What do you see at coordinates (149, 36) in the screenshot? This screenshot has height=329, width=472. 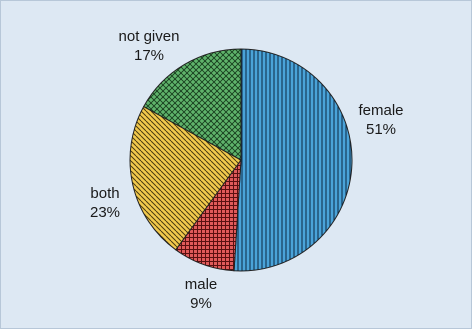 I see `slice-label-not-given: not given` at bounding box center [149, 36].